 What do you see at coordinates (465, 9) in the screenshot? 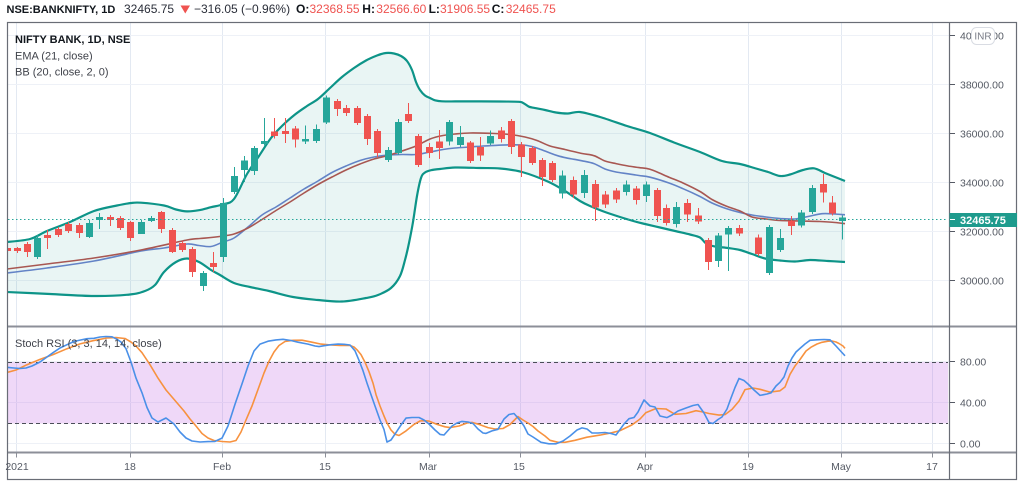
I see `svg-text: 31906.55` at bounding box center [465, 9].